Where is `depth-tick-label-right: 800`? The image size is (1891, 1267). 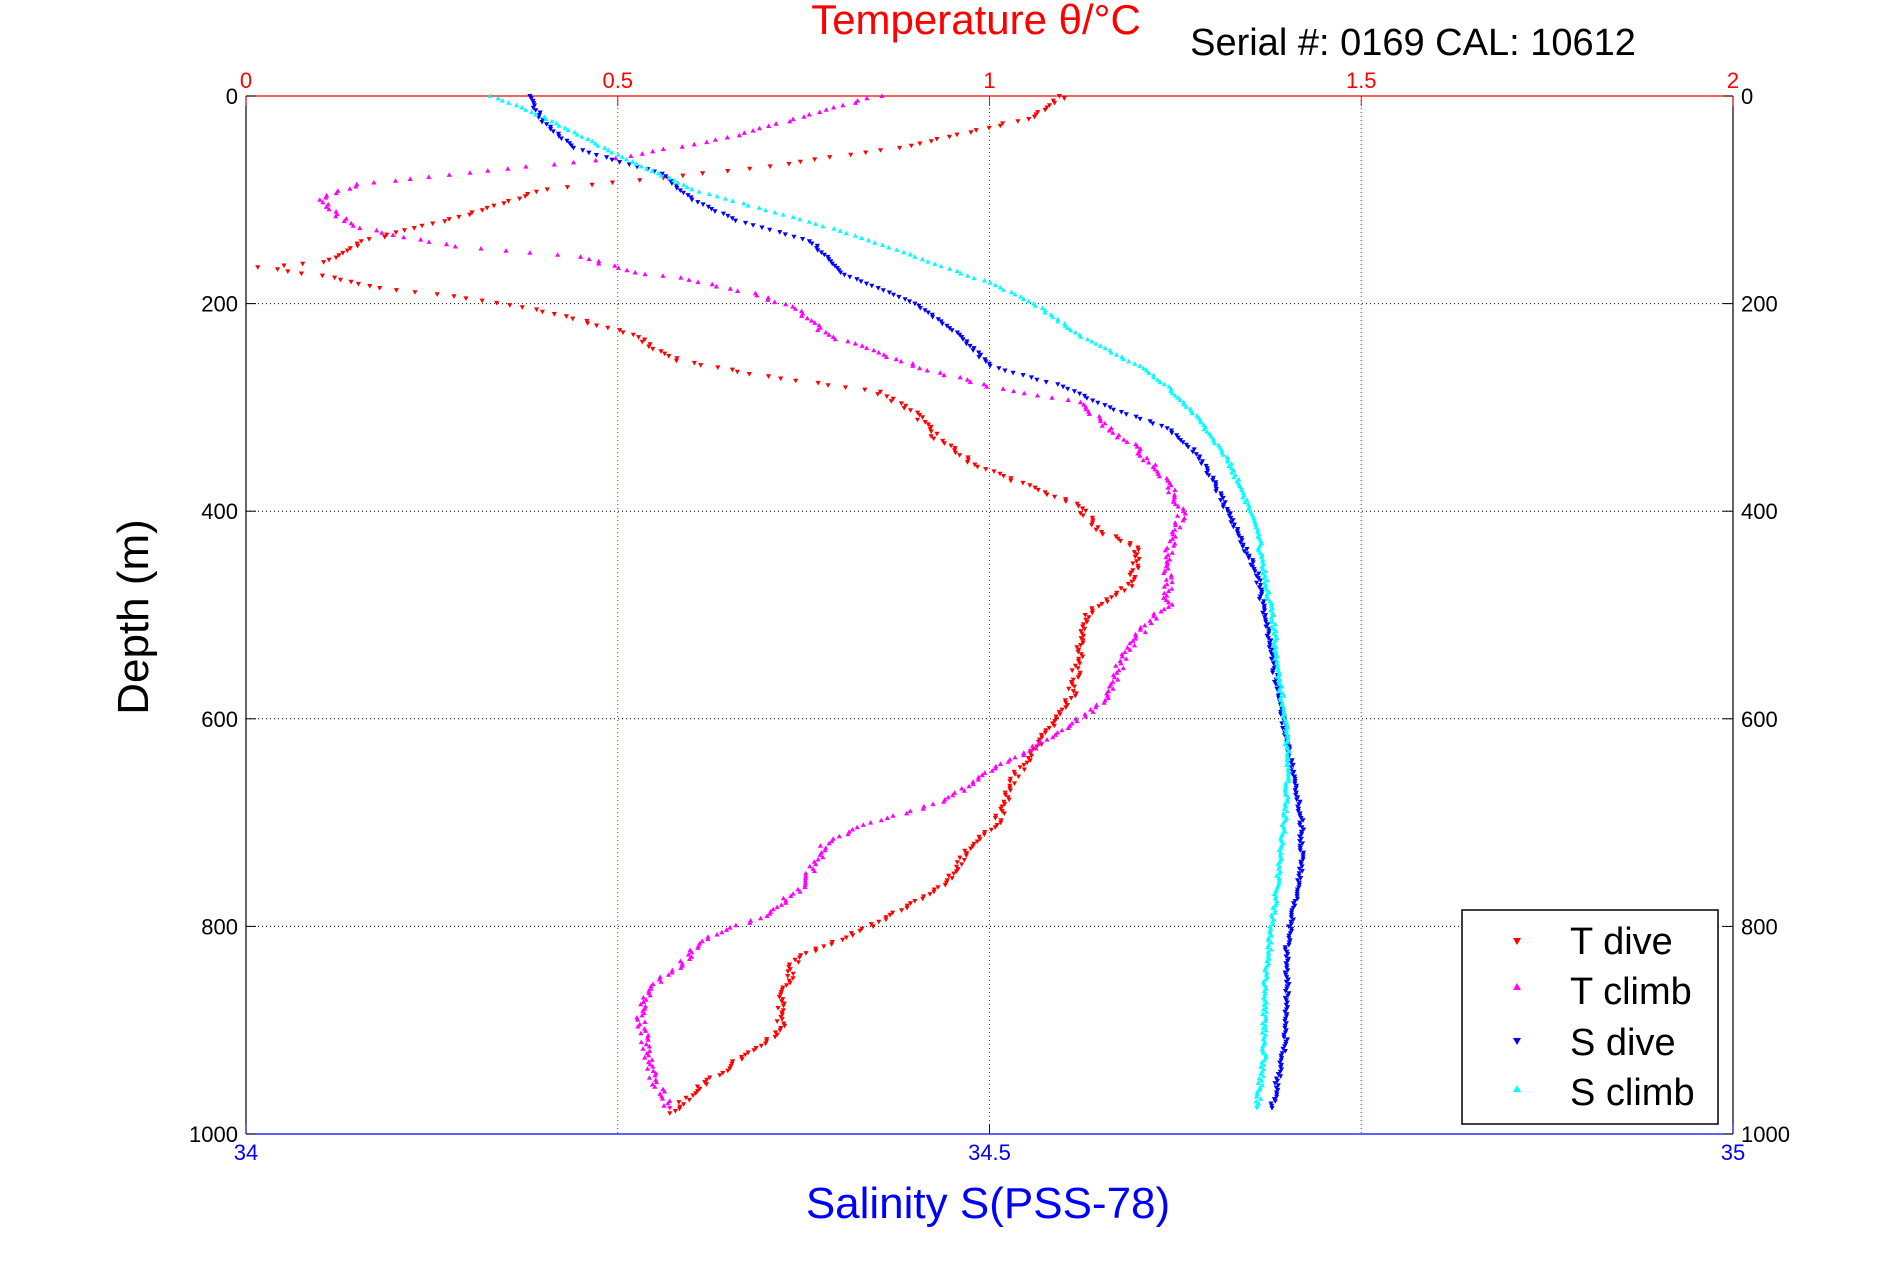
depth-tick-label-right: 800 is located at coordinates (1759, 926).